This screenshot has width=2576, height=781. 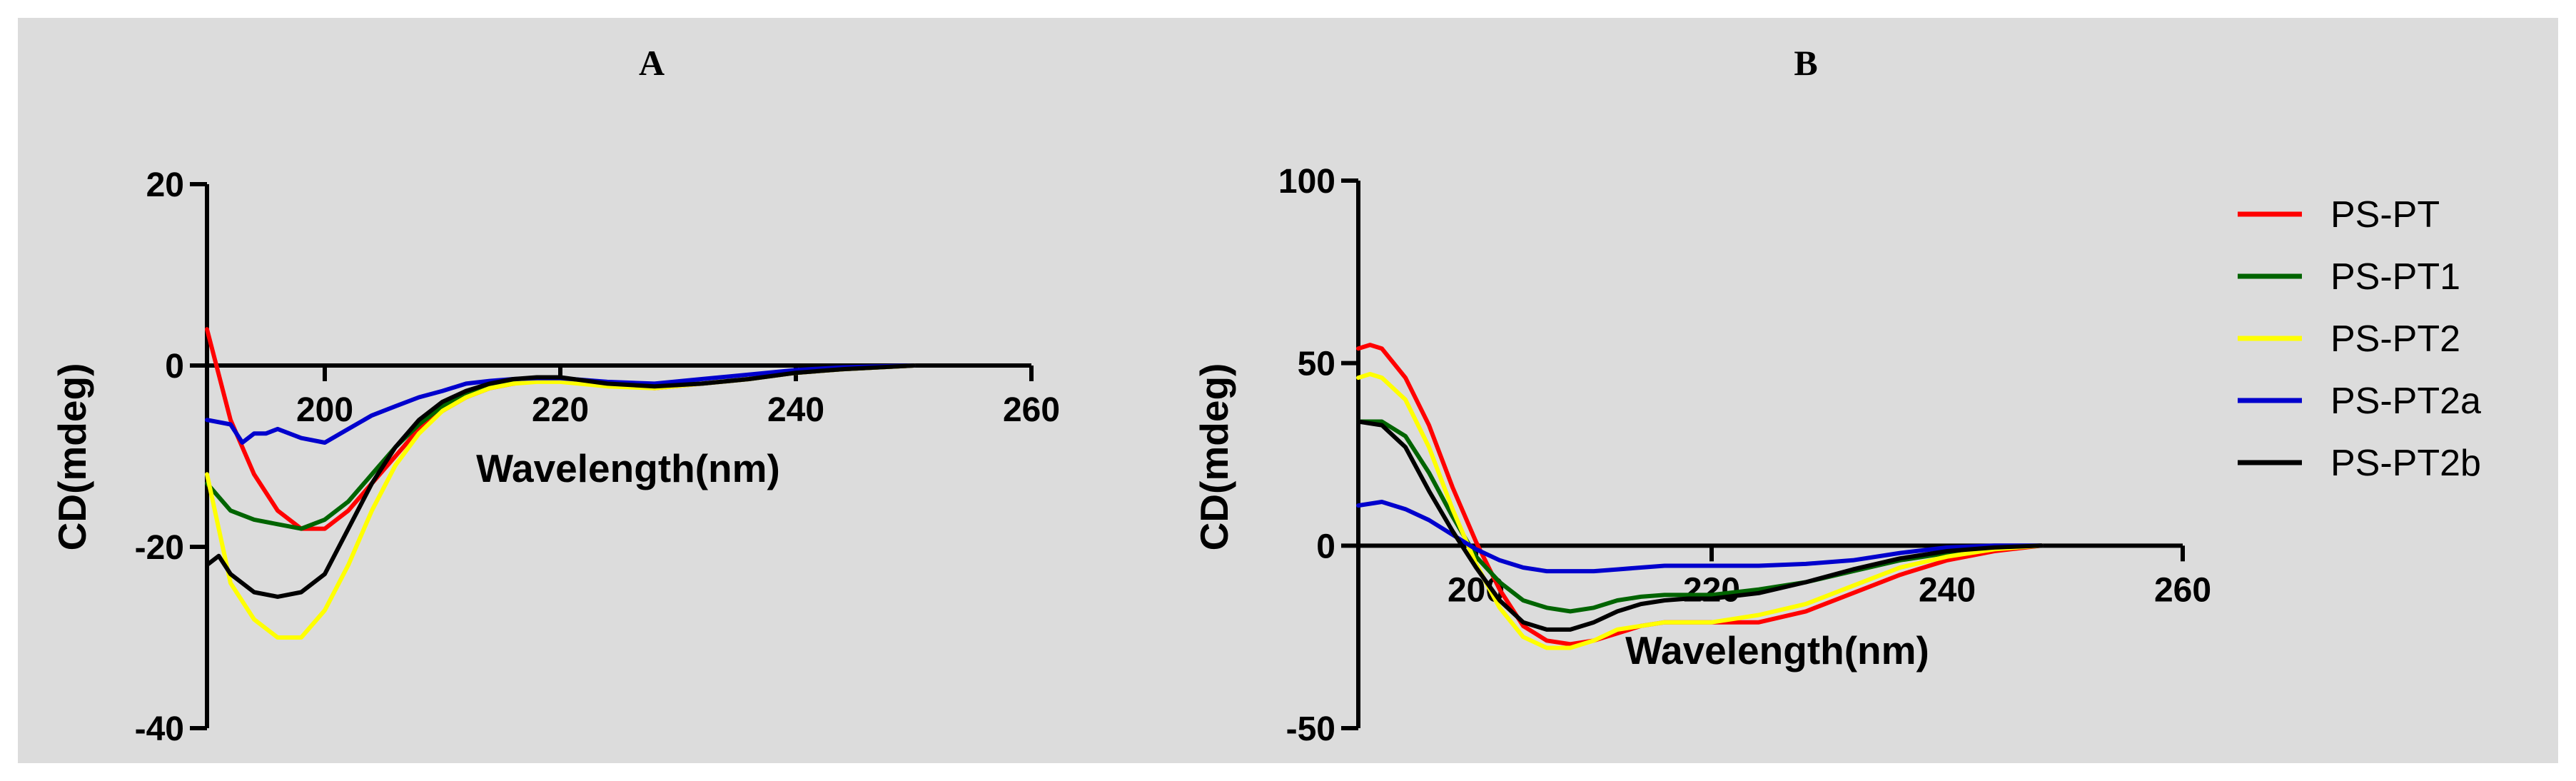 What do you see at coordinates (1325, 546) in the screenshot?
I see `panel-b-y-tick-label: 0` at bounding box center [1325, 546].